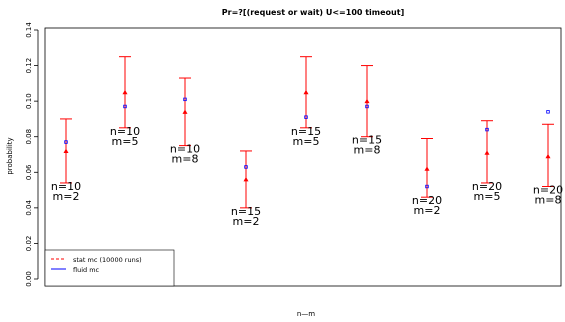 Image resolution: width=565 pixels, height=322 pixels. I want to click on y-tick-label-0: 0.00, so click(29, 279).